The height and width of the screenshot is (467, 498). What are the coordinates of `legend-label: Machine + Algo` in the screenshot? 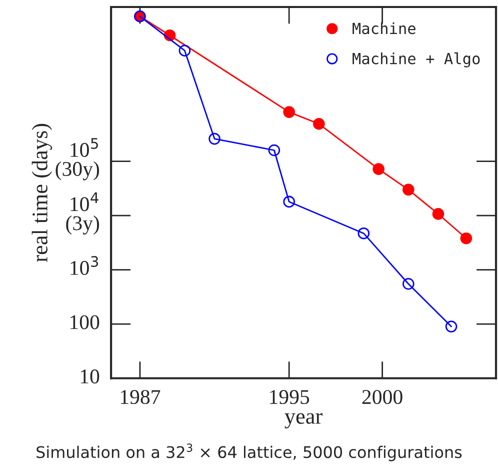 It's located at (416, 60).